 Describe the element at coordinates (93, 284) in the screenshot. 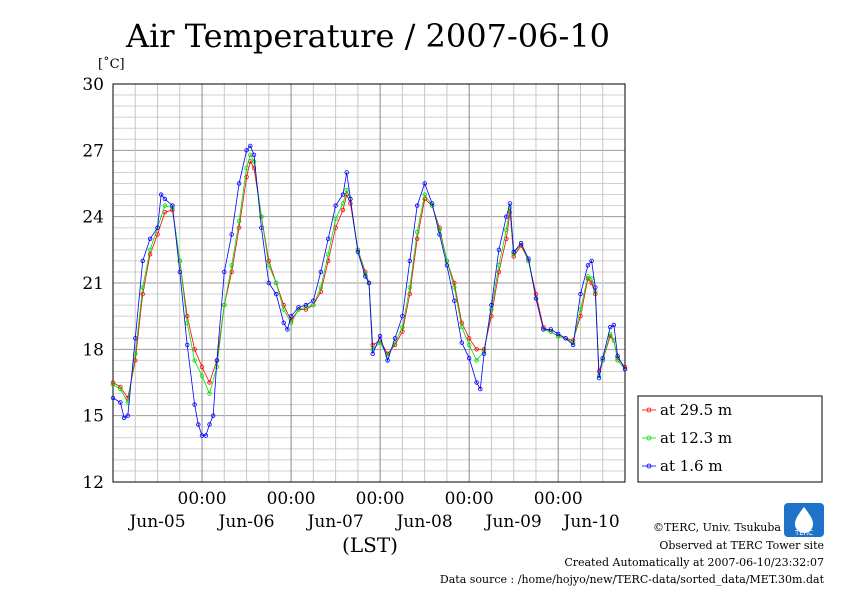

I see `y-axis-ticks: 30 27 24 21 18 15 12` at that location.